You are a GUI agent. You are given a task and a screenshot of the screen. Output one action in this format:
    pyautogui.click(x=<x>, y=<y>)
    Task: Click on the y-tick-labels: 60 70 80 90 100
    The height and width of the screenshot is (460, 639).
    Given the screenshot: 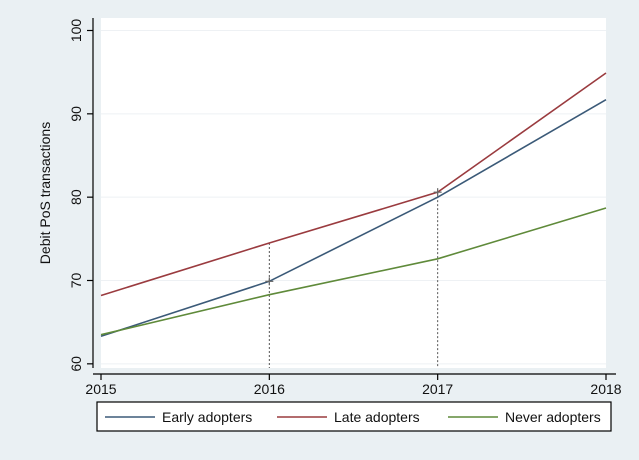 What is the action you would take?
    pyautogui.click(x=80, y=195)
    